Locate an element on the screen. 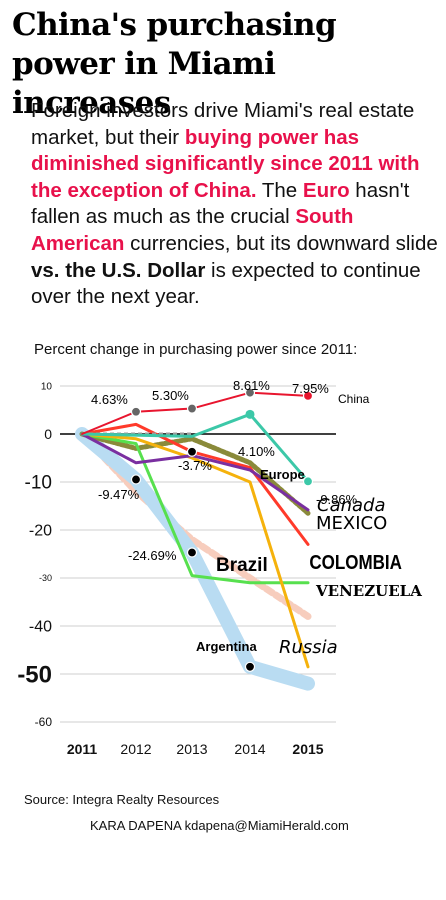  y-tick-label: -20 is located at coordinates (40, 531).